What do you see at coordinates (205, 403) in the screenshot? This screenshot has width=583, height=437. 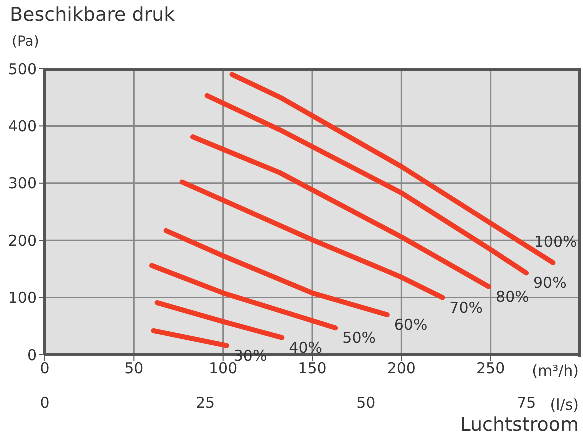 I see `x2-tick-label: 25` at bounding box center [205, 403].